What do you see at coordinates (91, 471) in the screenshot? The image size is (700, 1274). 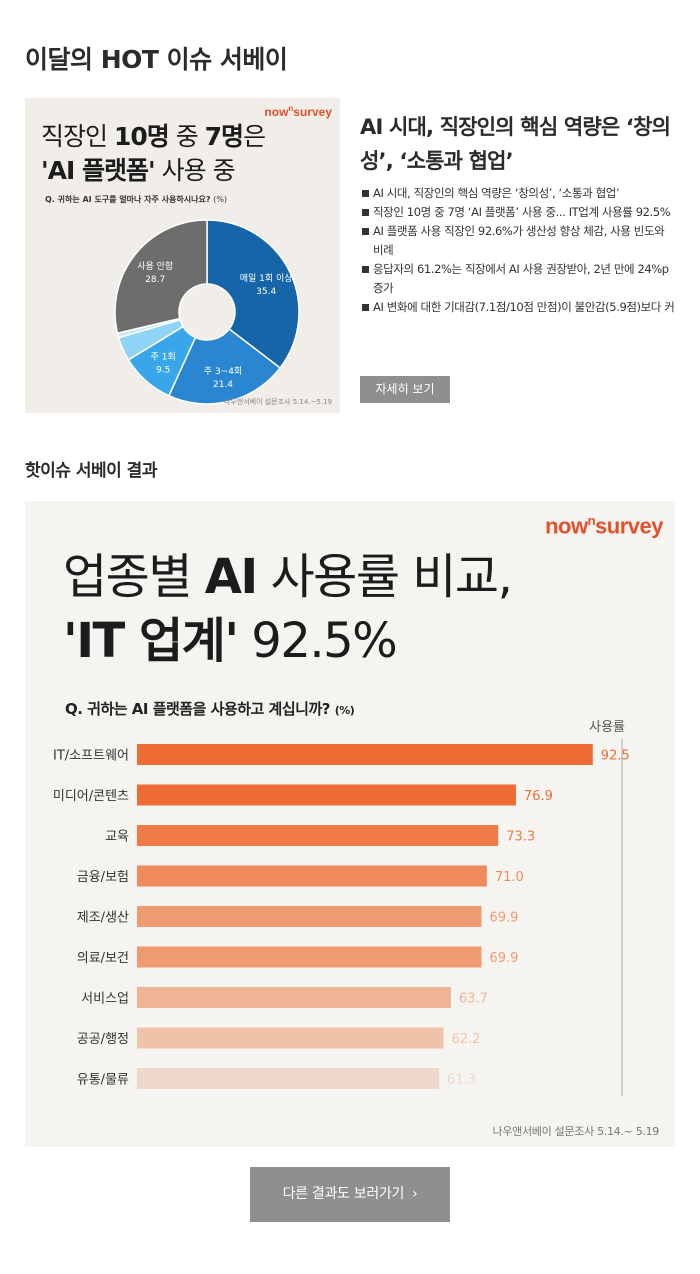 I see `results-title: 핫이슈 서베이 결과` at bounding box center [91, 471].